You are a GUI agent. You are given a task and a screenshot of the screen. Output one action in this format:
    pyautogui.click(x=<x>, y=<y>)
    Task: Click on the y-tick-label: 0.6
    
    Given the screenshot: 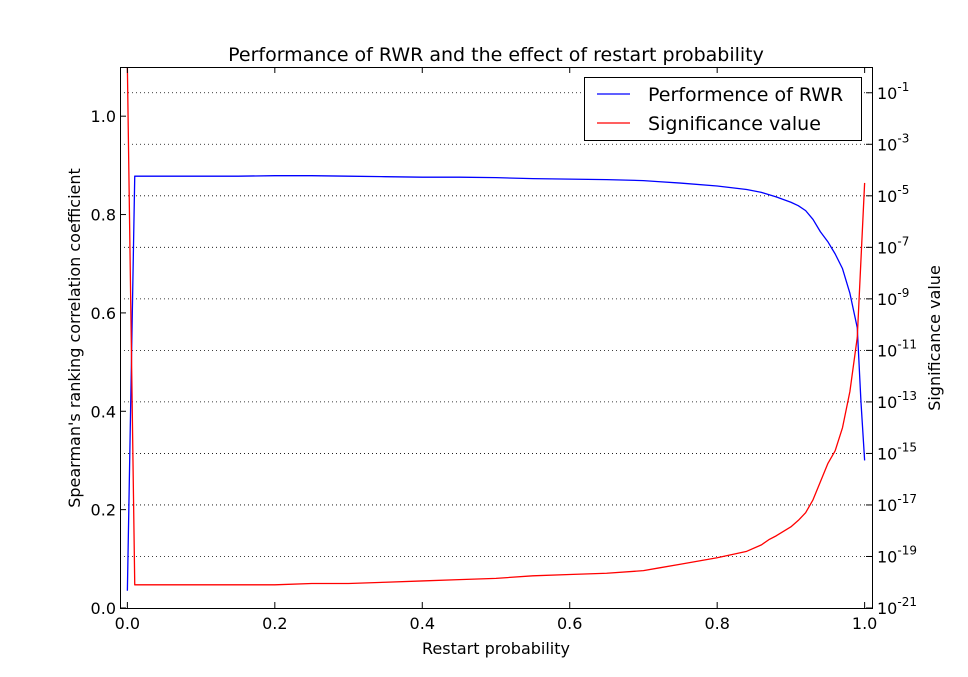 What is the action you would take?
    pyautogui.click(x=103, y=313)
    